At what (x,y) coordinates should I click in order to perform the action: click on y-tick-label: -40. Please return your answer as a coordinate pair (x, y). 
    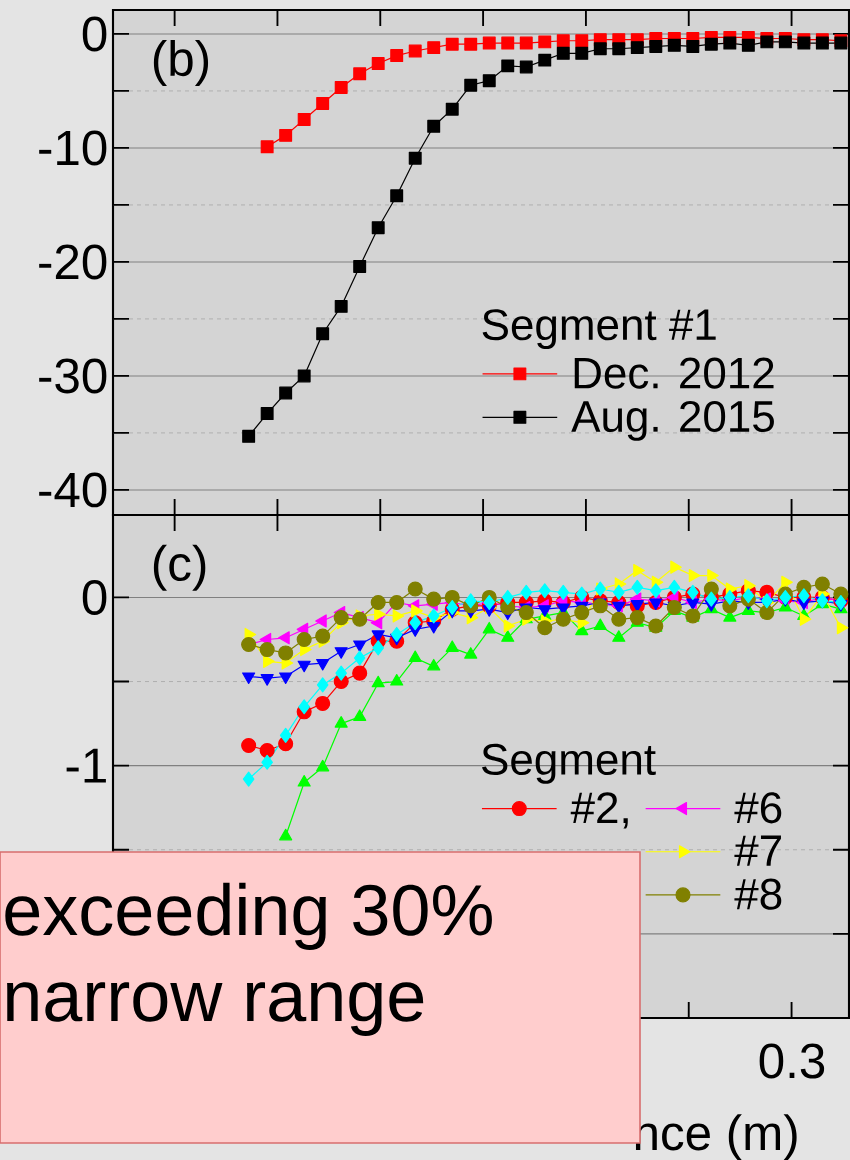
    Looking at the image, I should click on (73, 490).